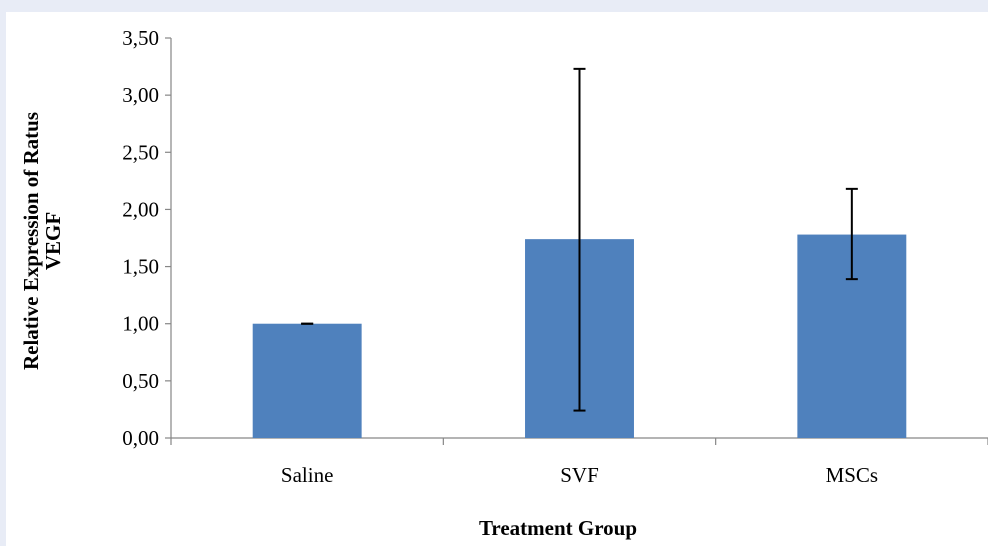  What do you see at coordinates (53, 241) in the screenshot?
I see `y-axis-title-line2: VEGF` at bounding box center [53, 241].